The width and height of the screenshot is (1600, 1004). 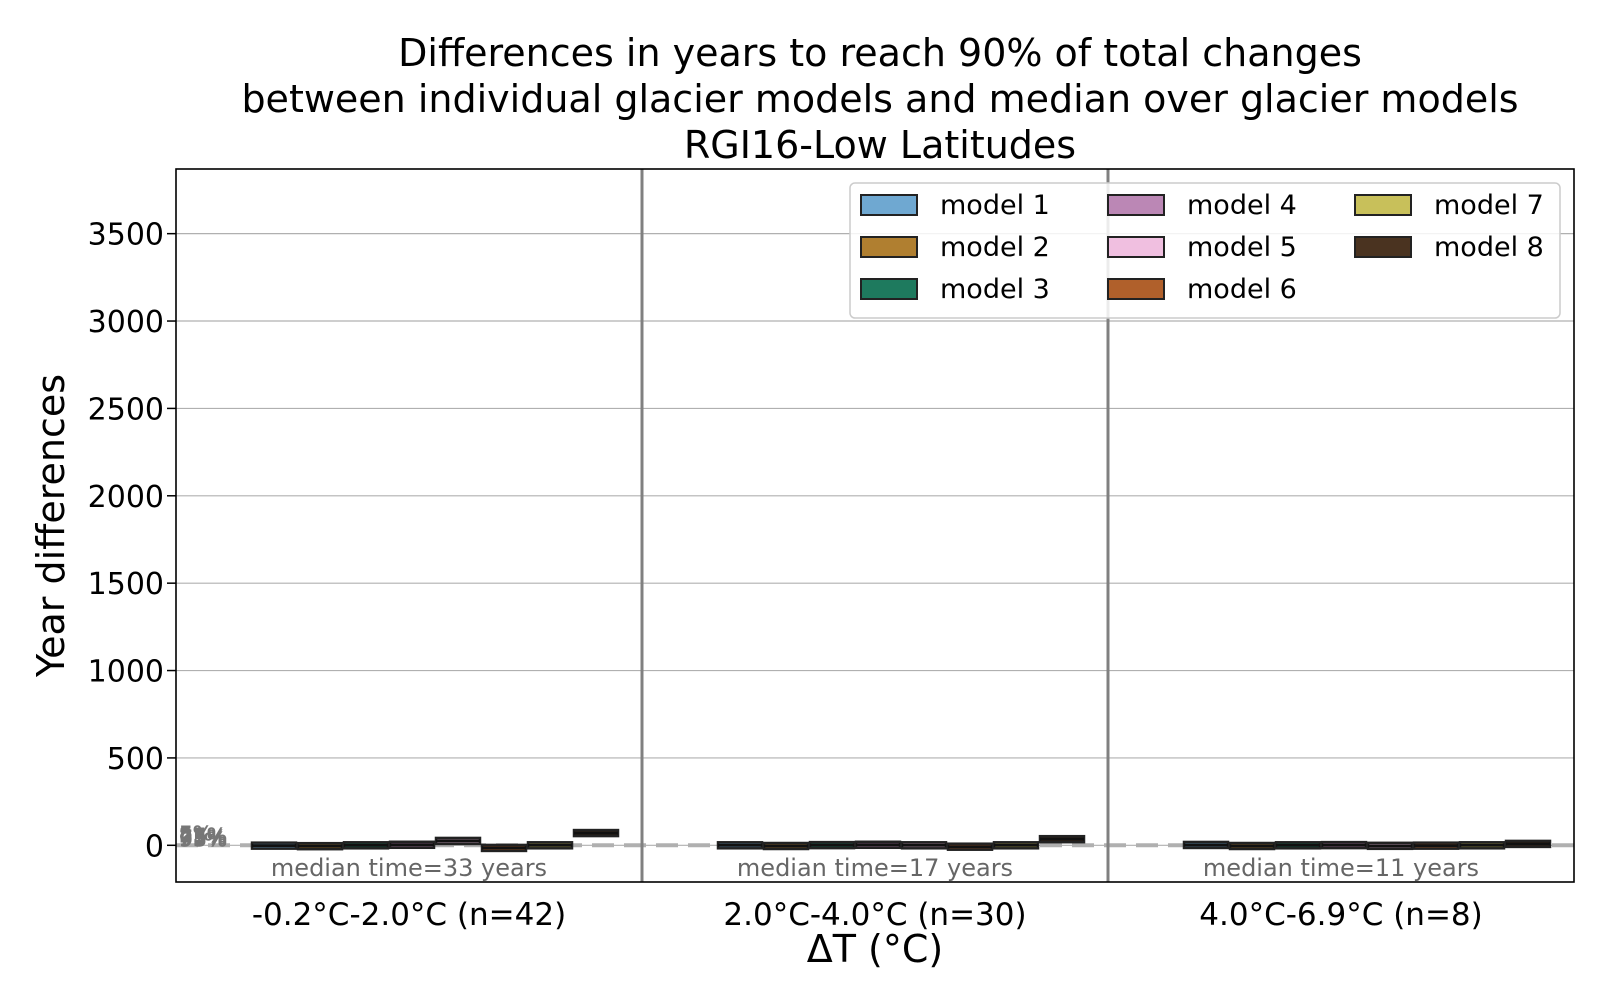 What do you see at coordinates (1242, 289) in the screenshot?
I see `legend-label: model 6` at bounding box center [1242, 289].